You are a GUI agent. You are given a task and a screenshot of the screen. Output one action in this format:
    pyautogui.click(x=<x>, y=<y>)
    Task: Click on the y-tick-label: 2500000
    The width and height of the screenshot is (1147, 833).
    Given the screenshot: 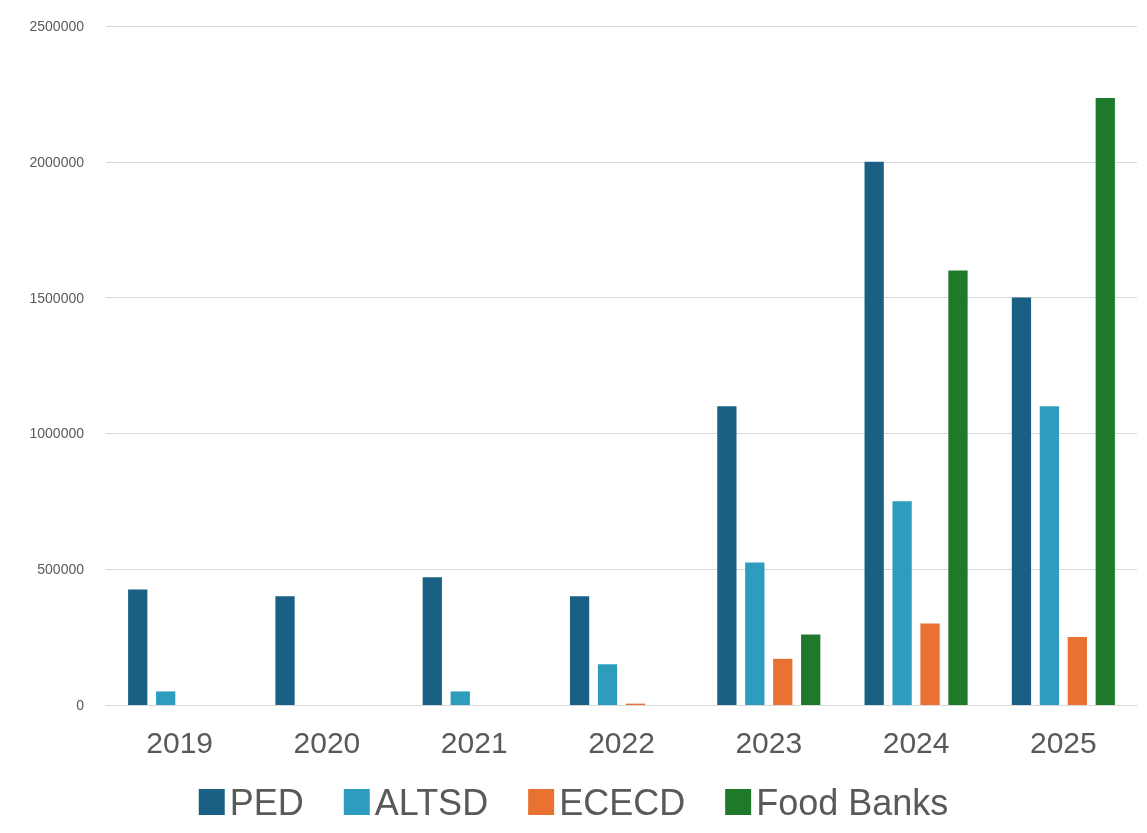 What is the action you would take?
    pyautogui.click(x=57, y=26)
    